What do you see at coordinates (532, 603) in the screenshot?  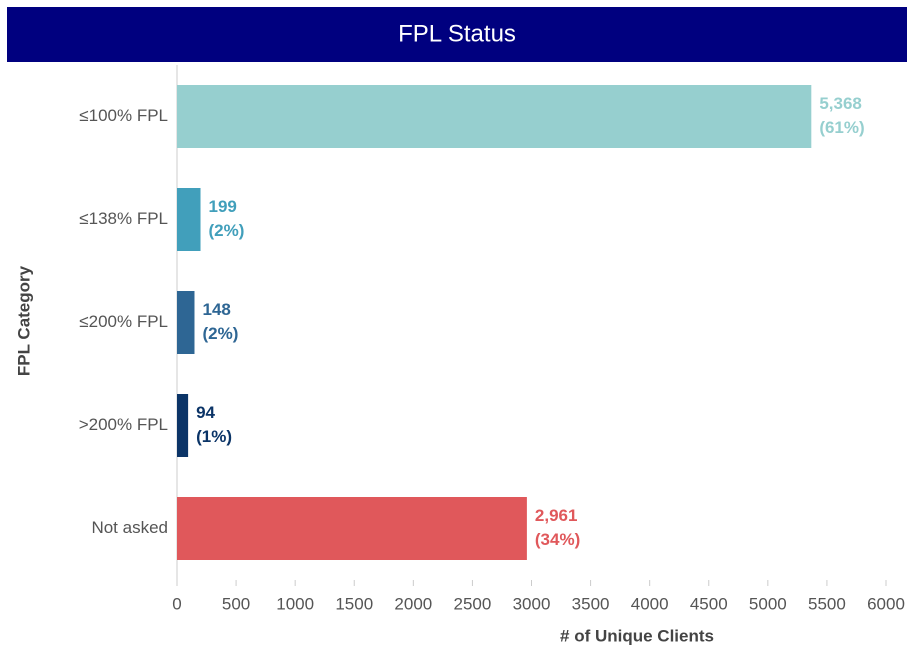 I see `x-tick-label: 3000` at bounding box center [532, 603].